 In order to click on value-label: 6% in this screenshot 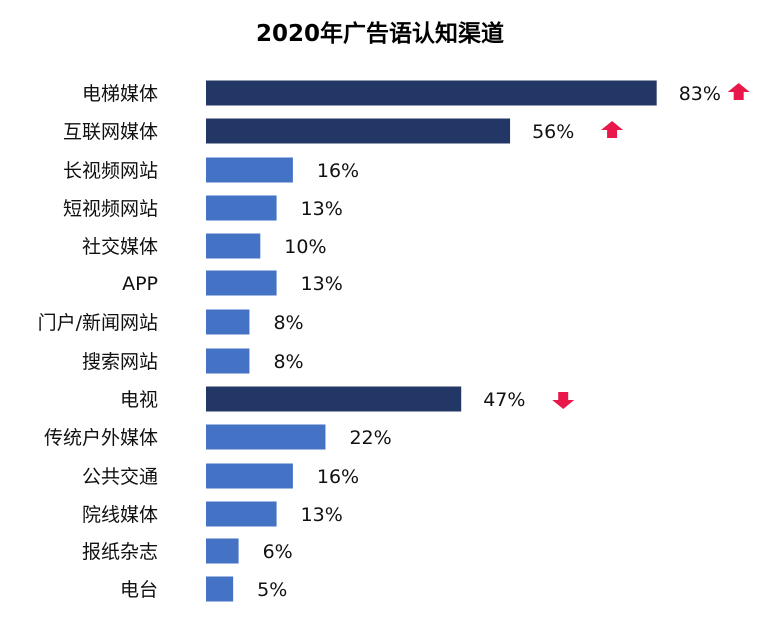, I will do `click(278, 552)`.